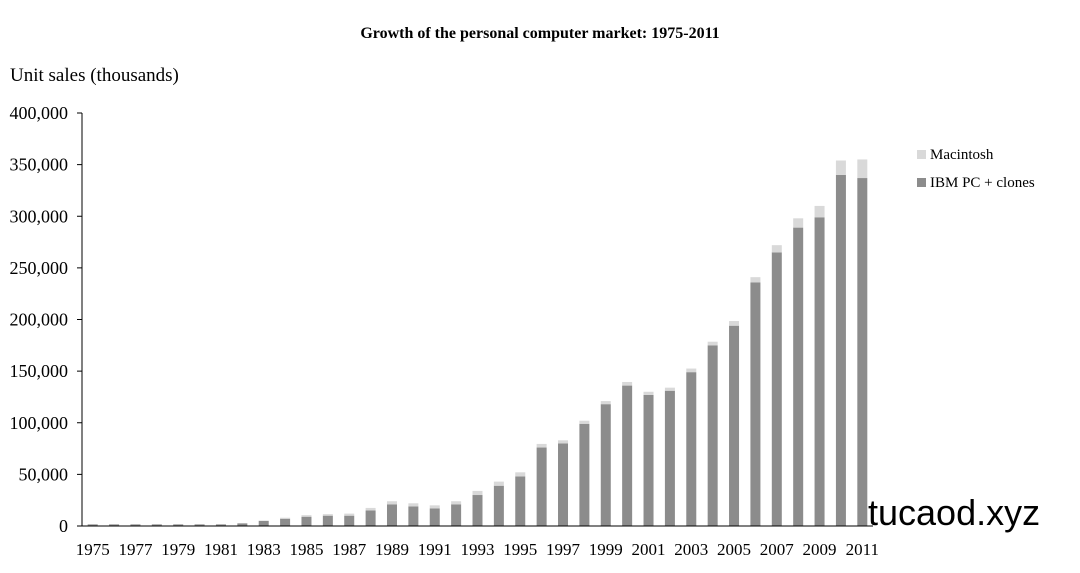 This screenshot has height=573, width=1080. Describe the element at coordinates (777, 549) in the screenshot. I see `x-tick-label: 2007` at that location.